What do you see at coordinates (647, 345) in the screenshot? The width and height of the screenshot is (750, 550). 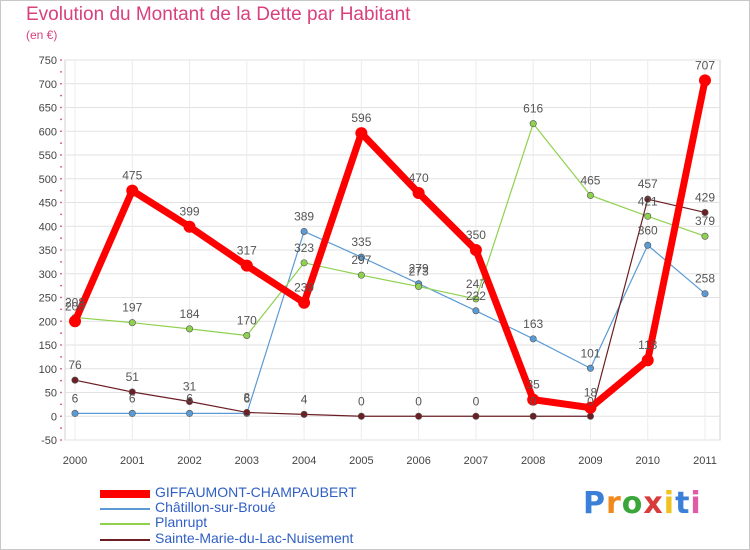 I see `data-label: 118` at bounding box center [647, 345].